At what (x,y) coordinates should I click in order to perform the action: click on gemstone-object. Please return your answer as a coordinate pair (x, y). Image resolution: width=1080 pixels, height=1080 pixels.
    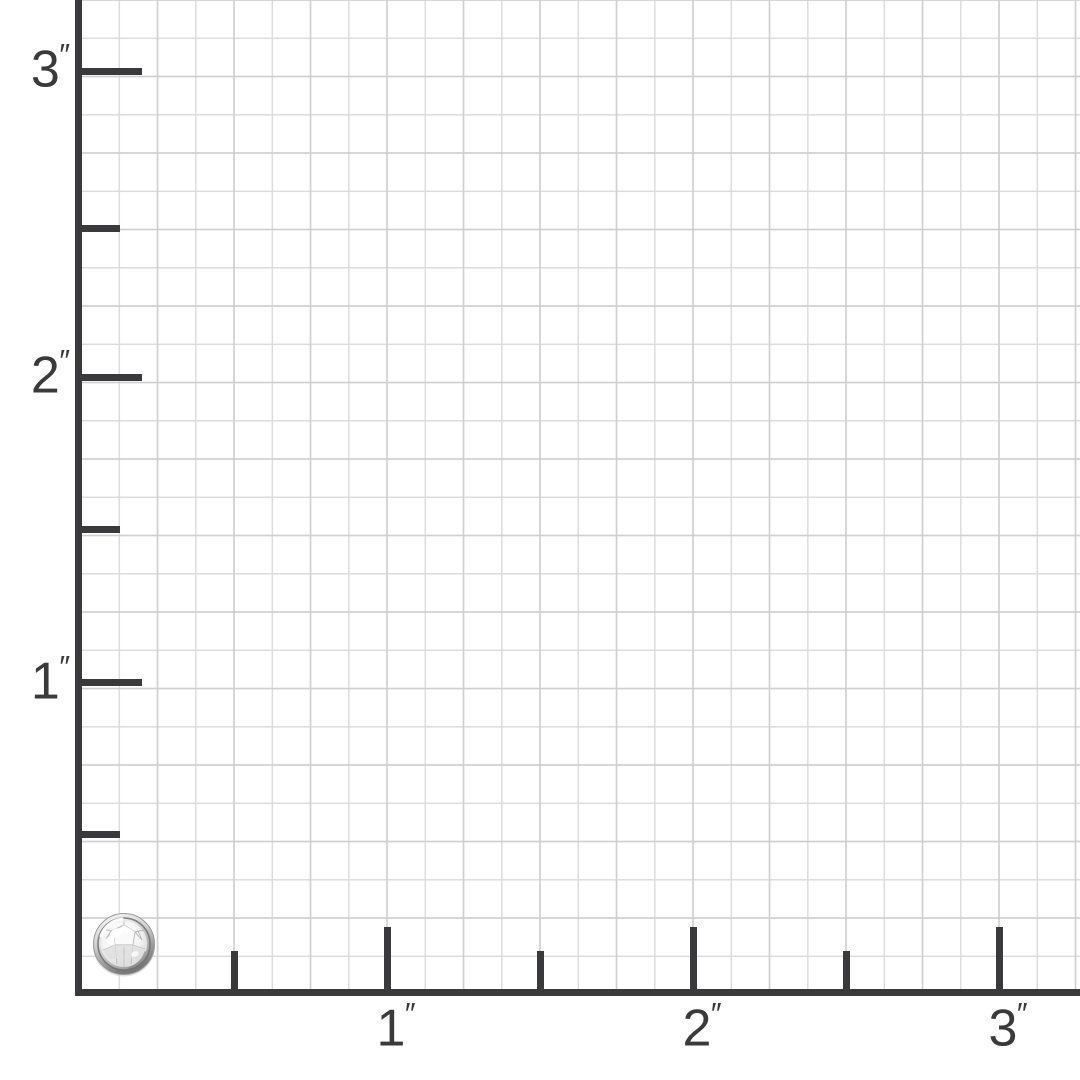
    Looking at the image, I should click on (124, 944).